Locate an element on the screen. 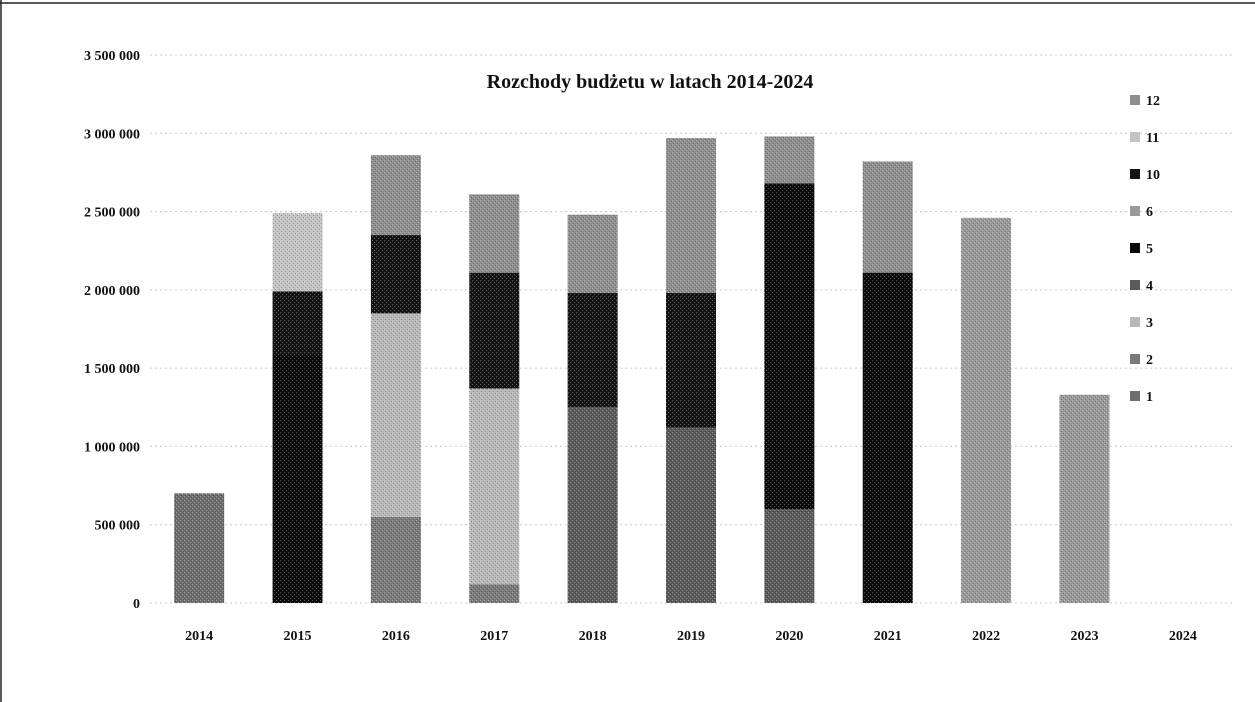  legend-label: 10 is located at coordinates (1153, 175).